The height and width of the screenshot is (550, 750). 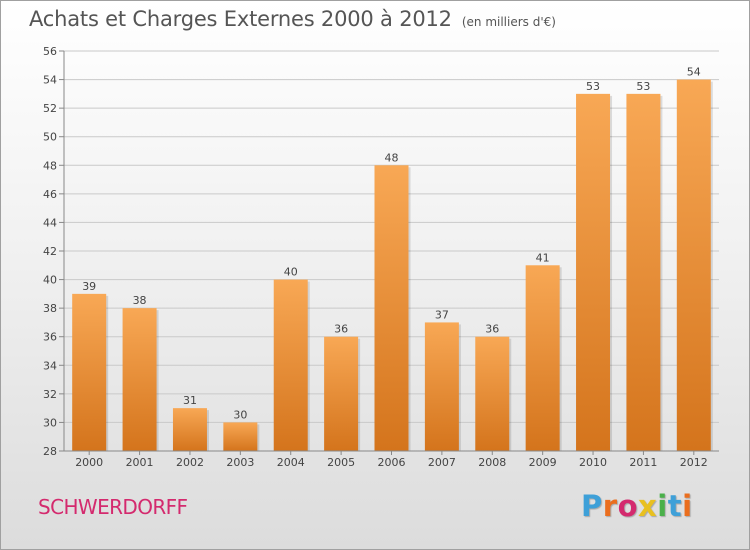 What do you see at coordinates (291, 272) in the screenshot?
I see `bar-value-label: 40` at bounding box center [291, 272].